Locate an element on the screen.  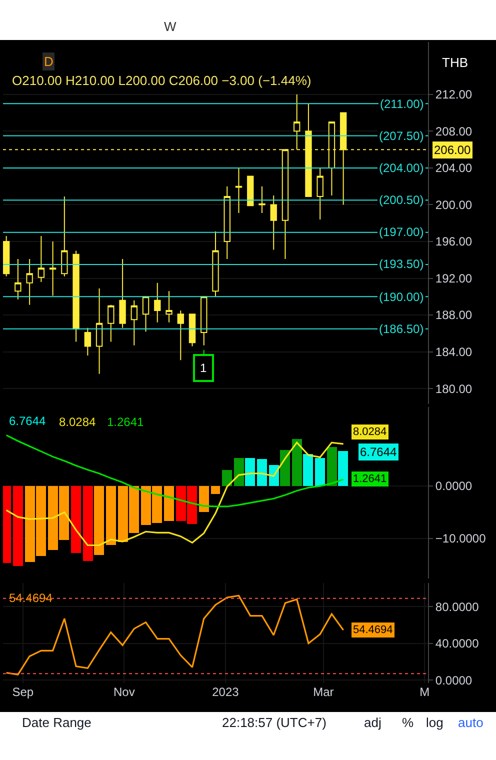
y-tick-label: 188.00 is located at coordinates (453, 315).